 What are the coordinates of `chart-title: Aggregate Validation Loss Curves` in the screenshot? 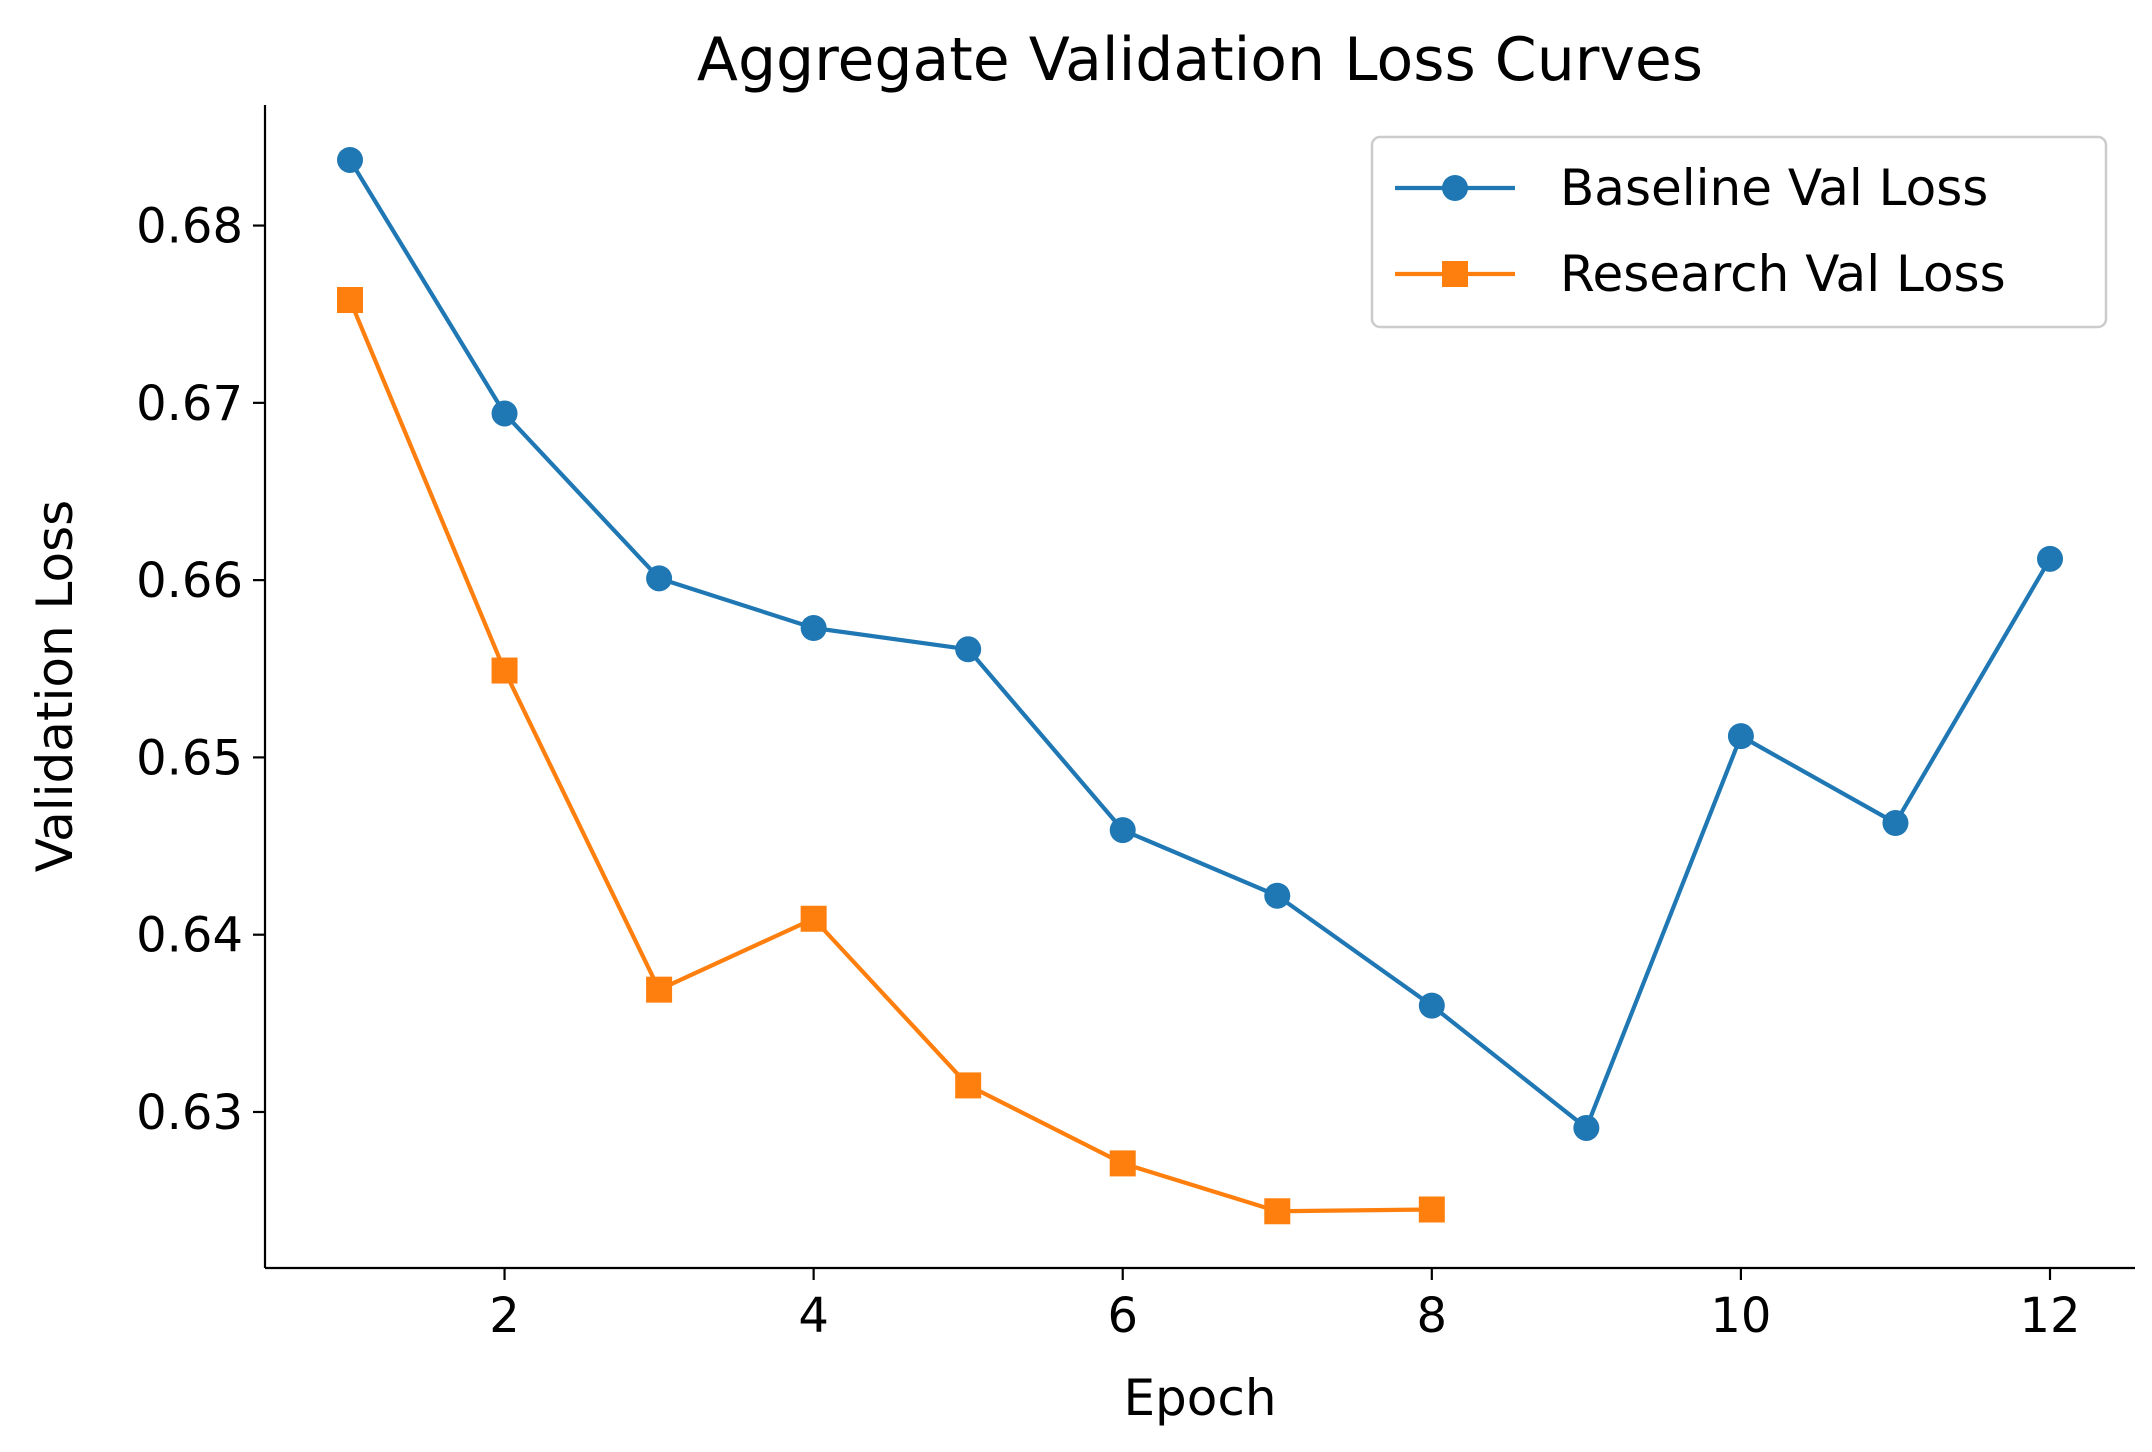 It's located at (1200, 60).